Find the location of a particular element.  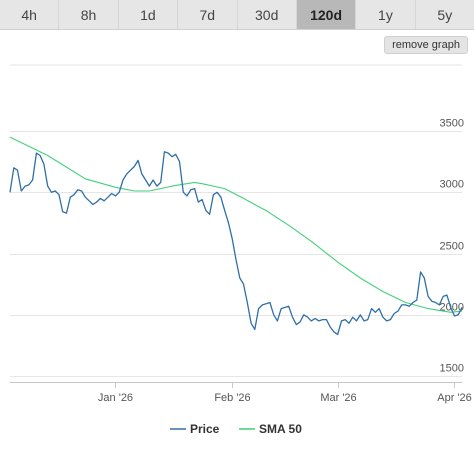

x-tick-label-0: Jan '26 is located at coordinates (115, 398).